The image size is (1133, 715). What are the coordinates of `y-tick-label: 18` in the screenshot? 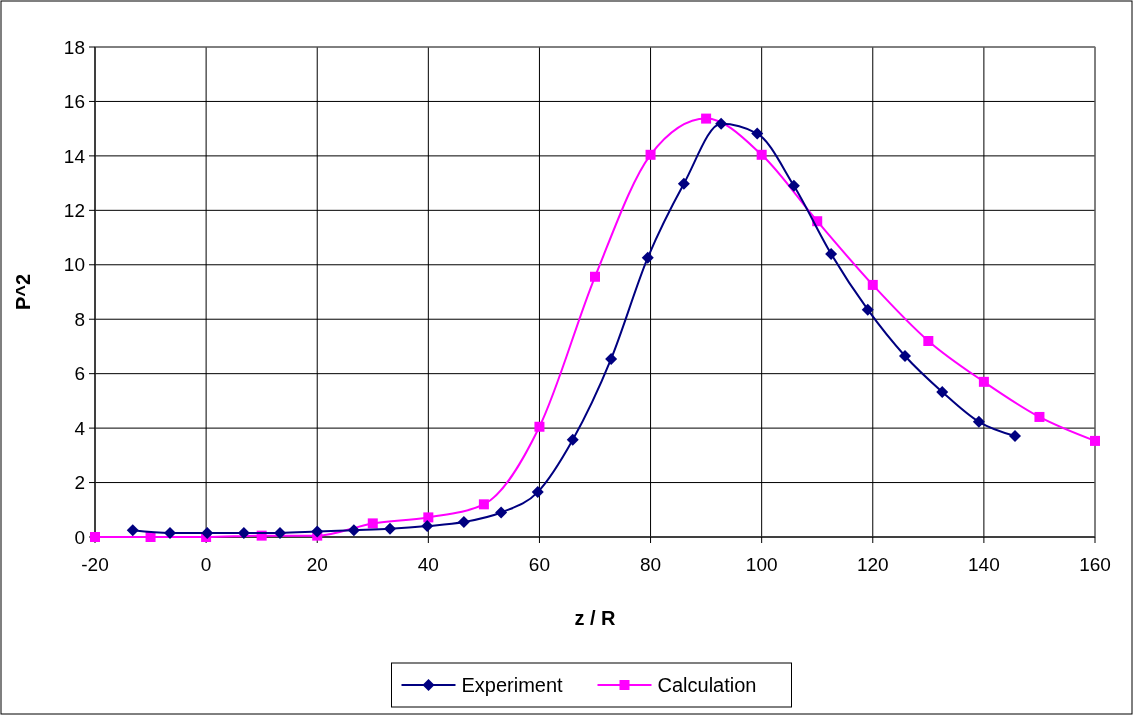 It's located at (74, 47).